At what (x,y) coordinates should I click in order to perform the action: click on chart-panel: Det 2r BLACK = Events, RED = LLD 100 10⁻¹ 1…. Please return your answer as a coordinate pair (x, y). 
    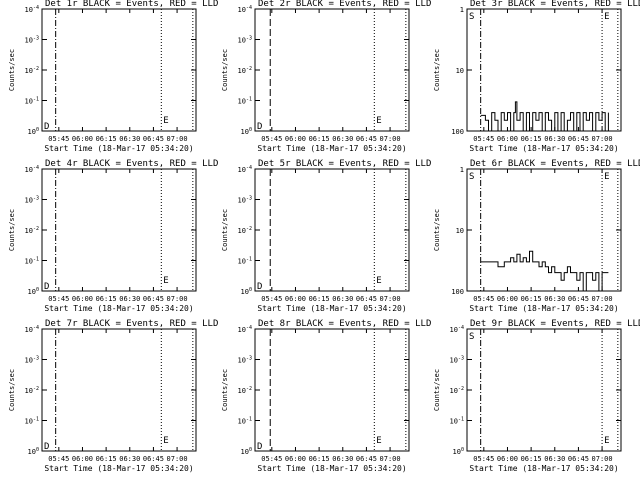
    Looking at the image, I should click on (326, 76).